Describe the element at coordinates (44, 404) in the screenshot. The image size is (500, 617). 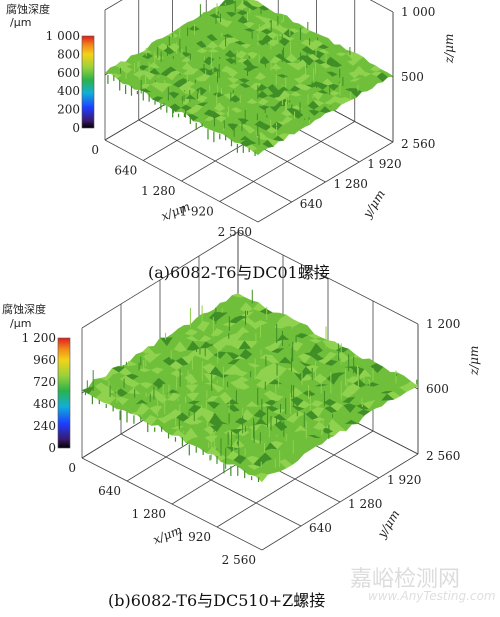
I see `colorbar-tick-label: 480` at that location.